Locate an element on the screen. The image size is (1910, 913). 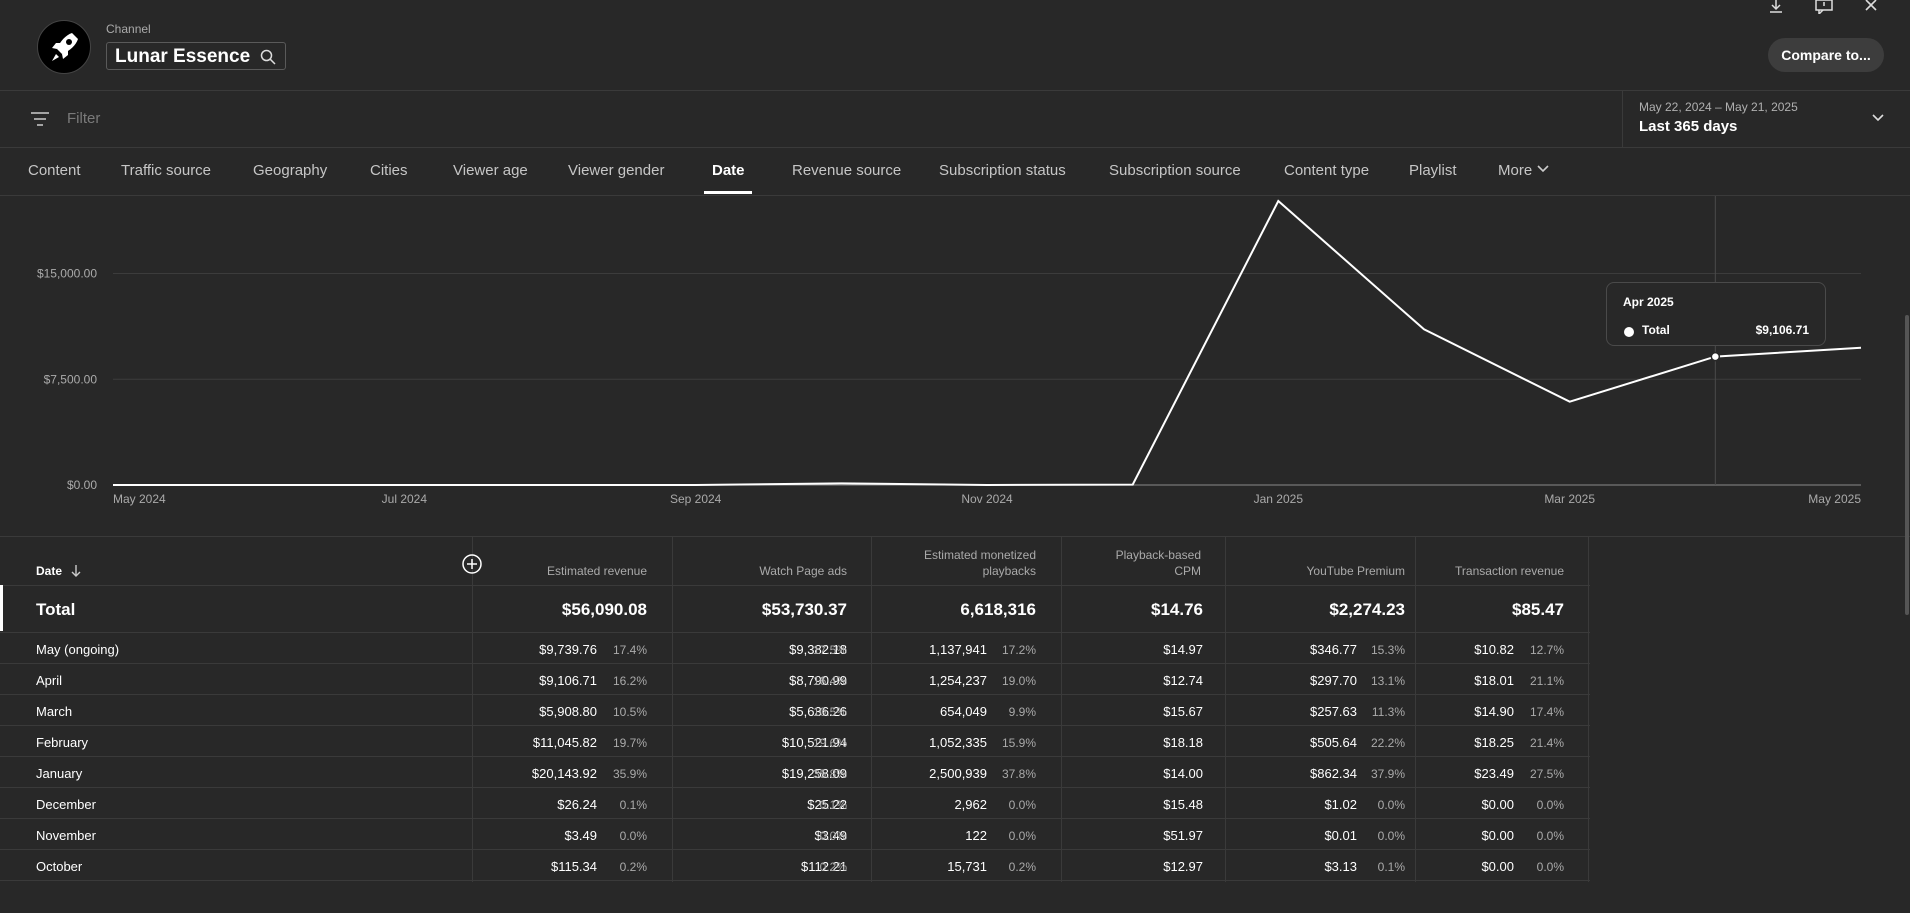
channel-name: Lunar Essence is located at coordinates (183, 56).